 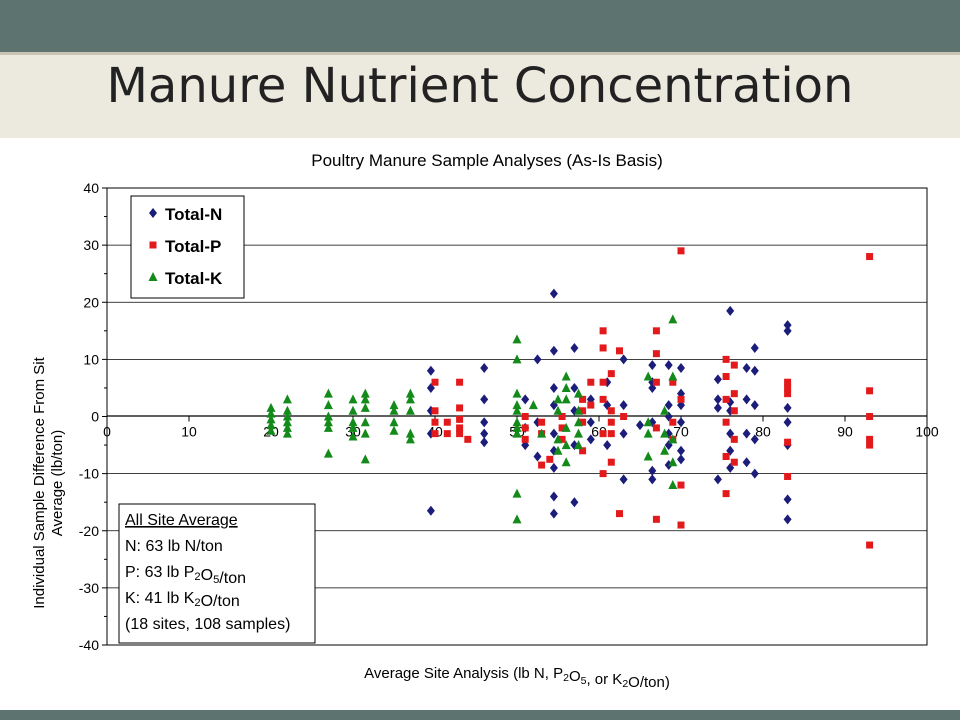 I want to click on header-bar, so click(x=480, y=26).